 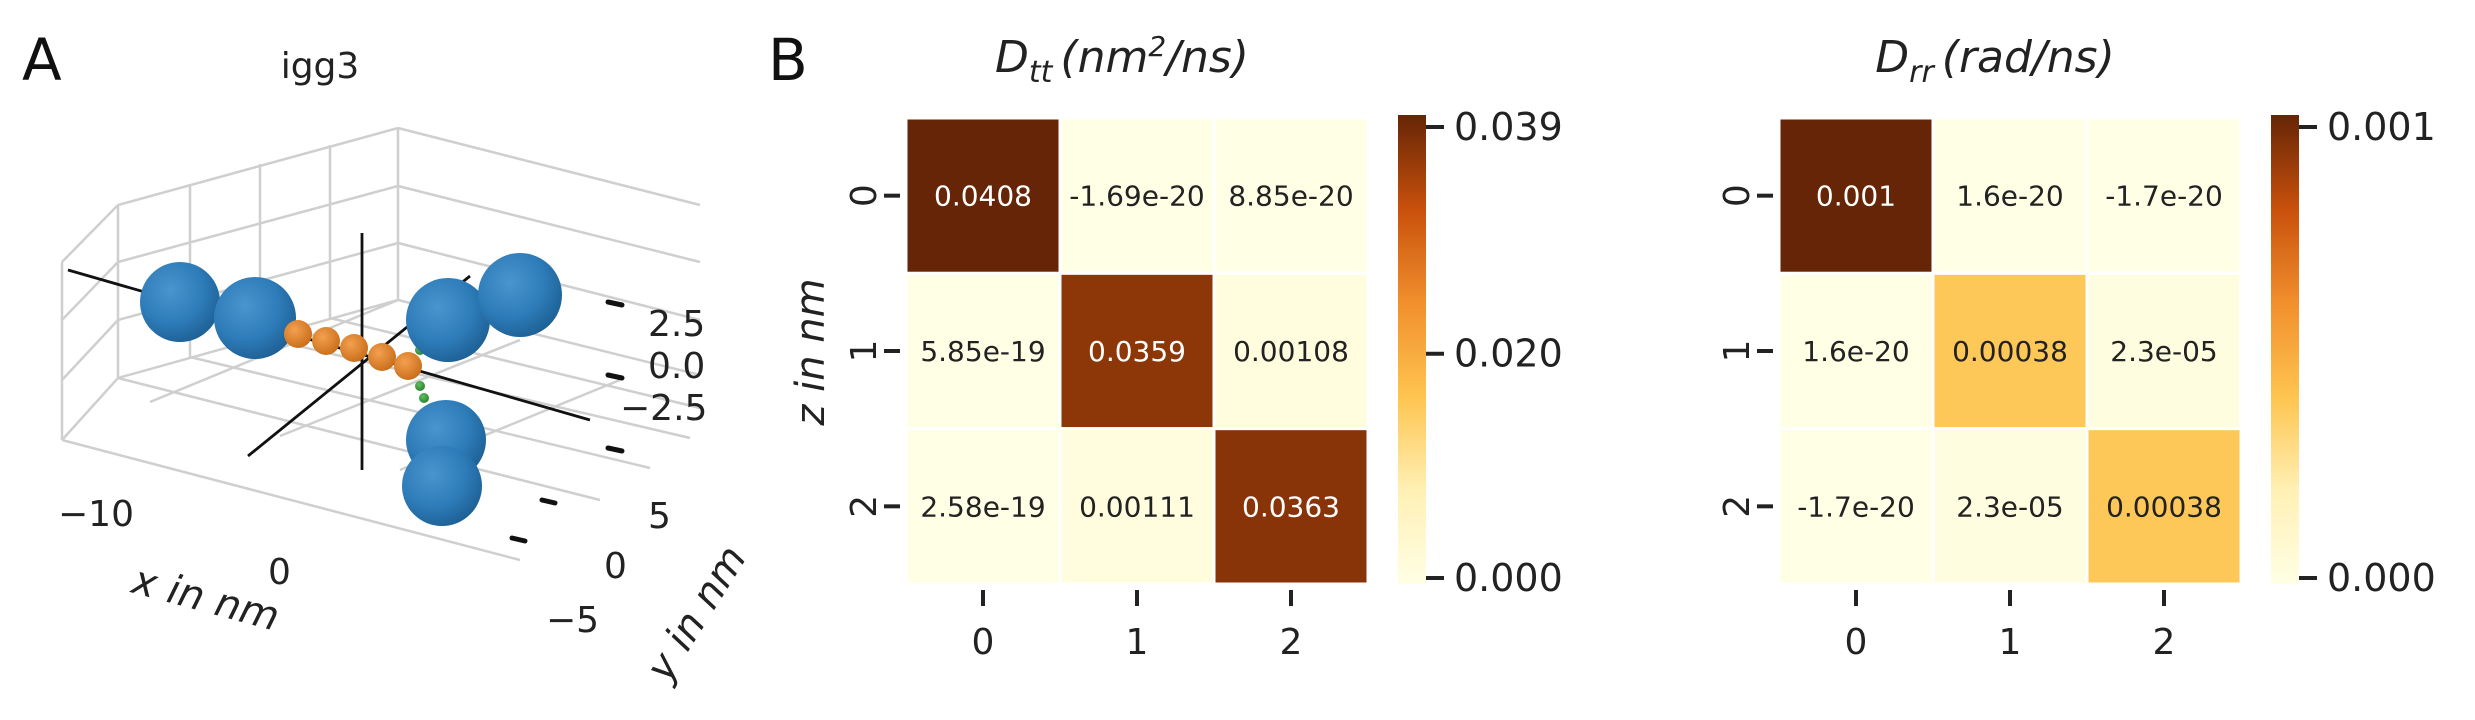 What do you see at coordinates (279, 572) in the screenshot?
I see `x-tick-label: 0` at bounding box center [279, 572].